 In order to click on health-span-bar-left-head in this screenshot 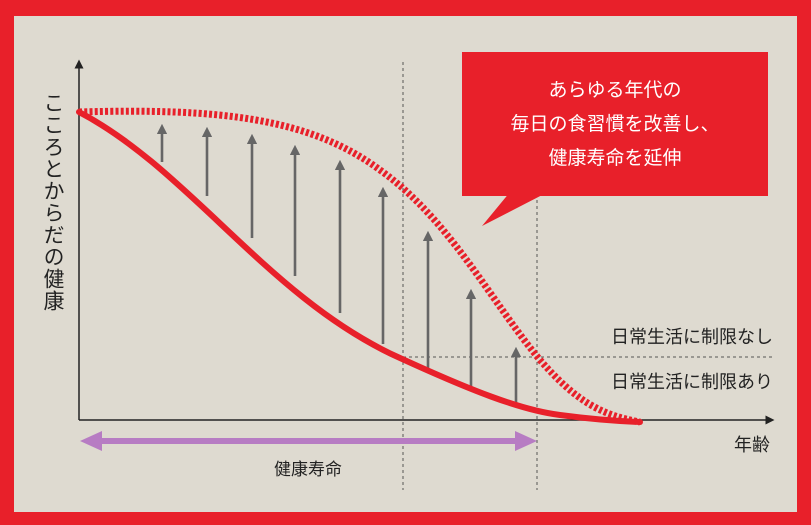, I will do `click(91, 441)`.